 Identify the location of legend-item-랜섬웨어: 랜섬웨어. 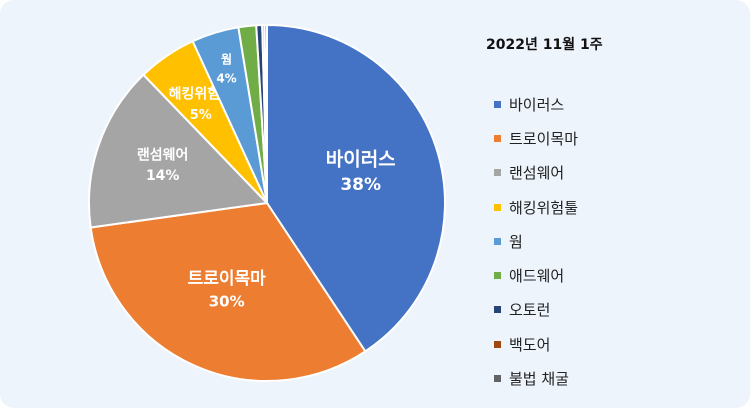
(536, 173).